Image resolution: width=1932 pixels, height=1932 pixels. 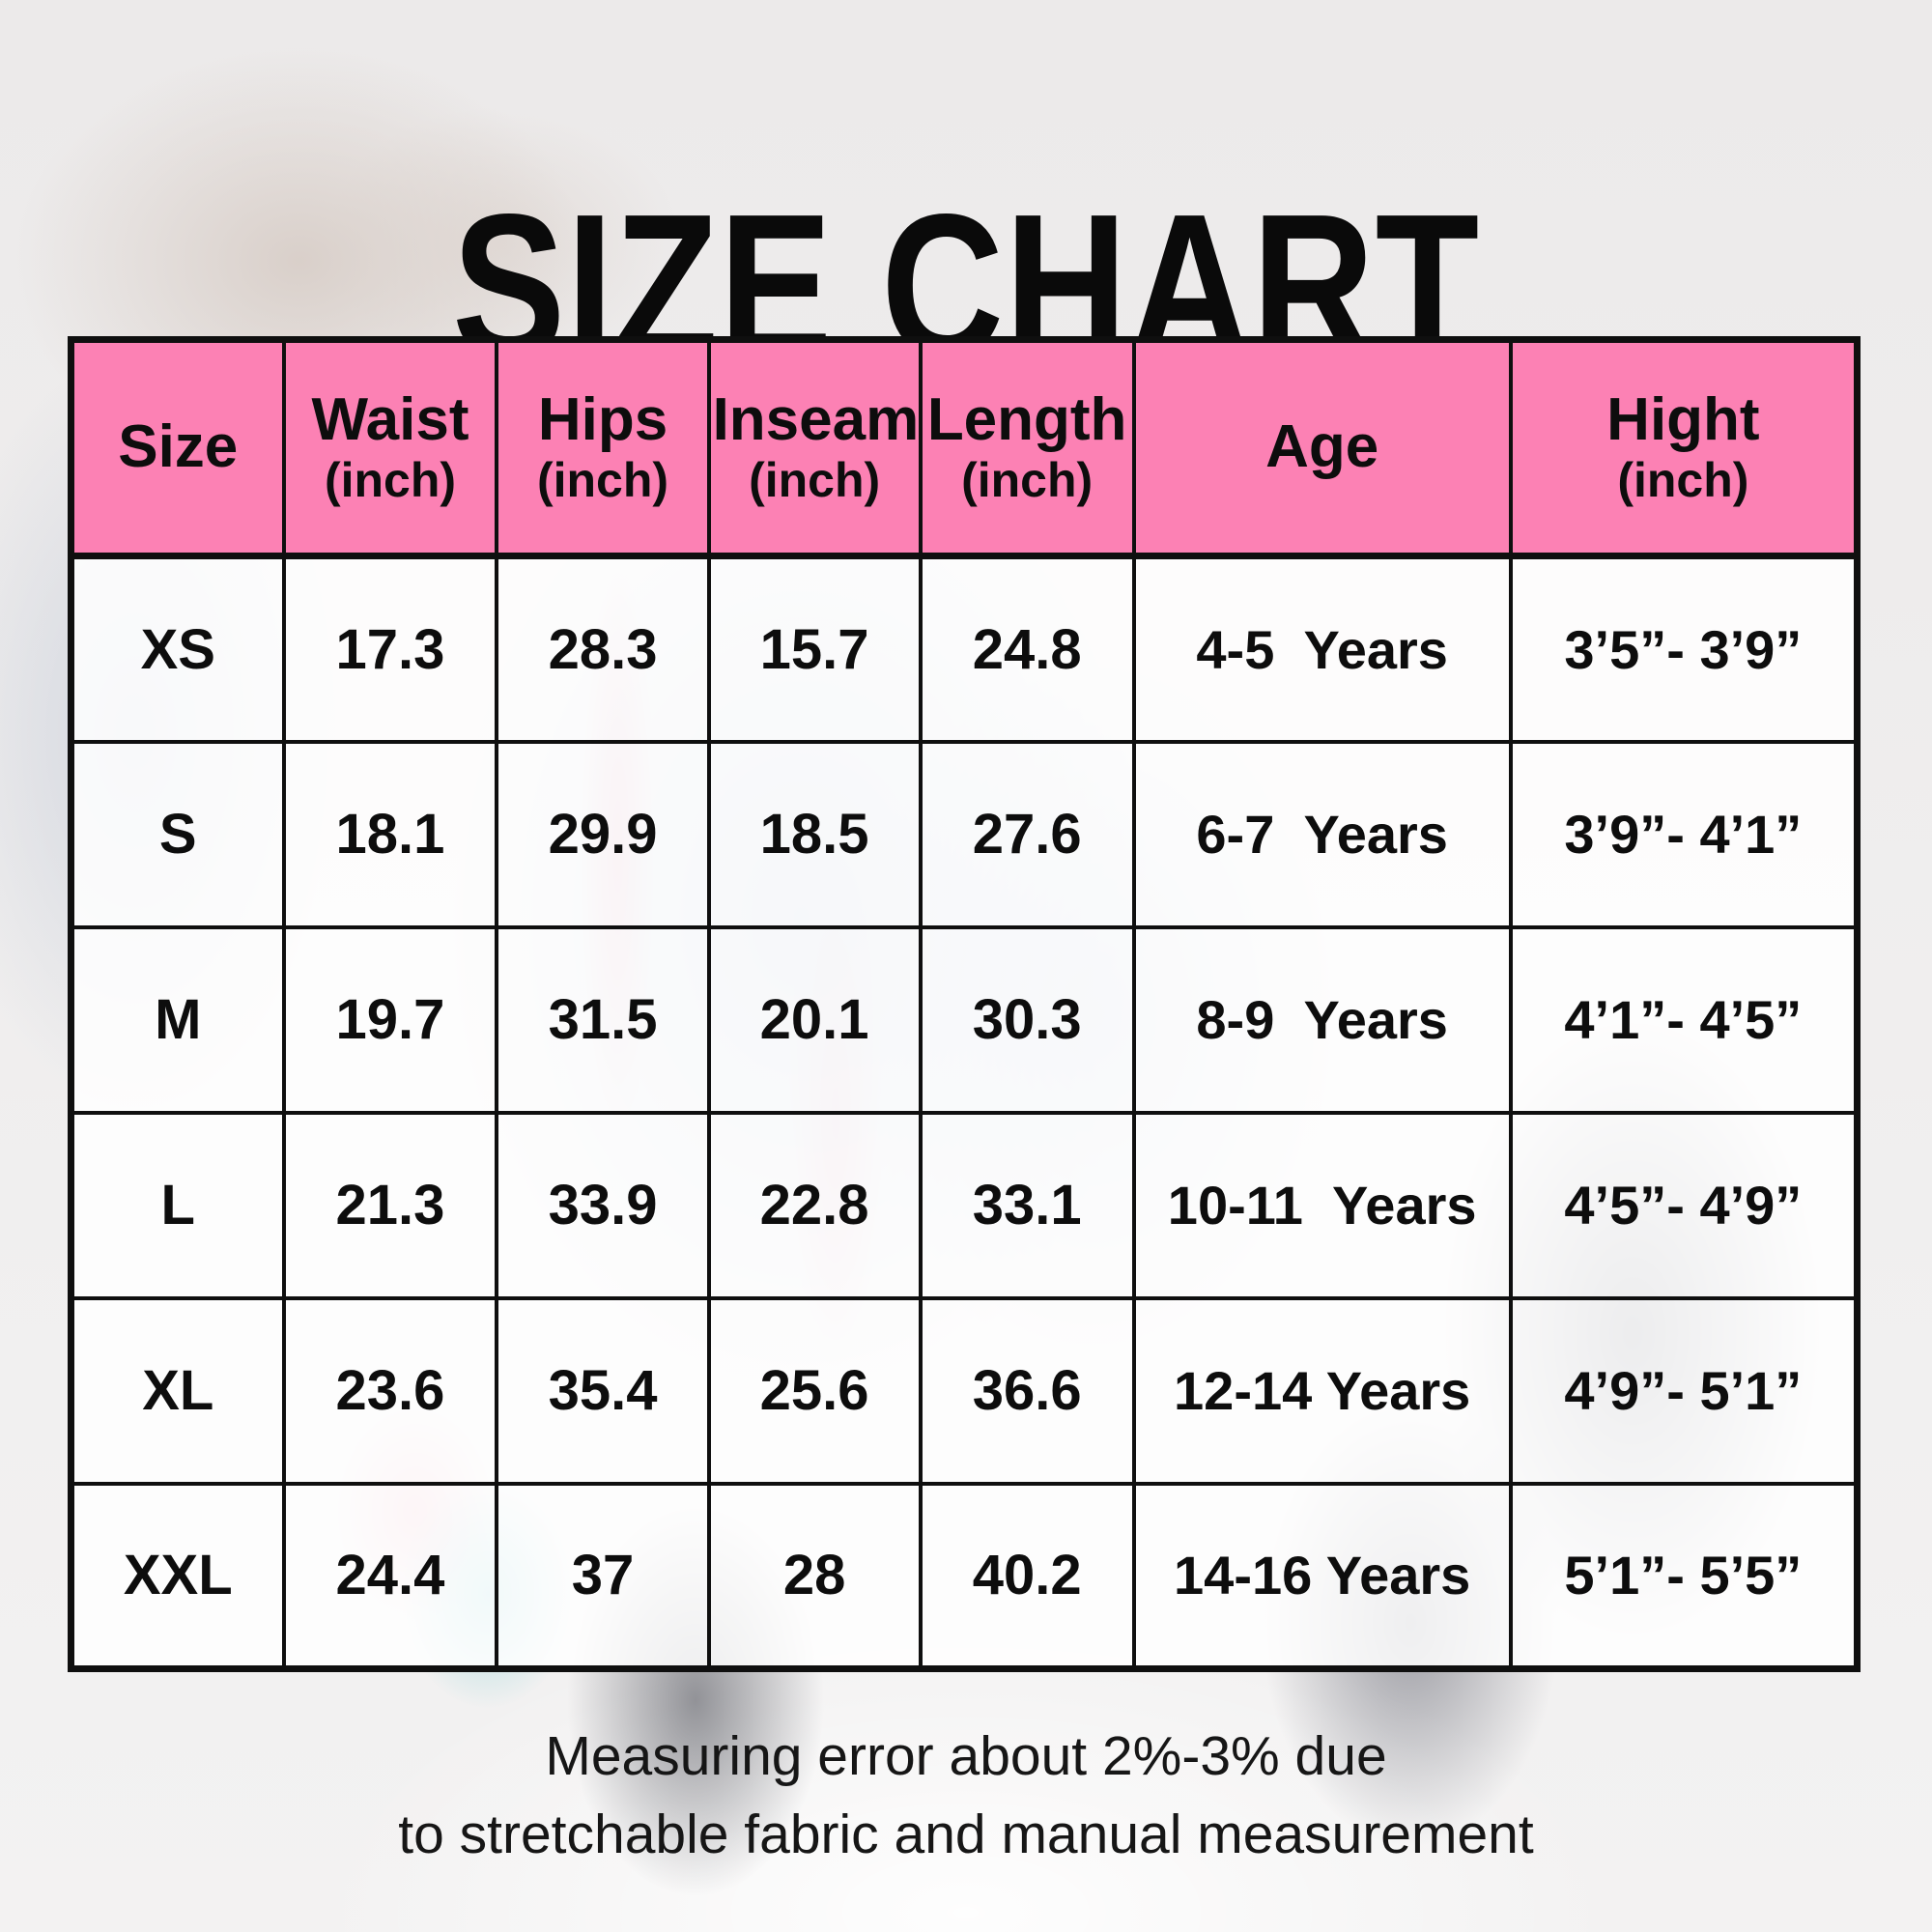 What do you see at coordinates (1027, 834) in the screenshot?
I see `cell-length: 27.6` at bounding box center [1027, 834].